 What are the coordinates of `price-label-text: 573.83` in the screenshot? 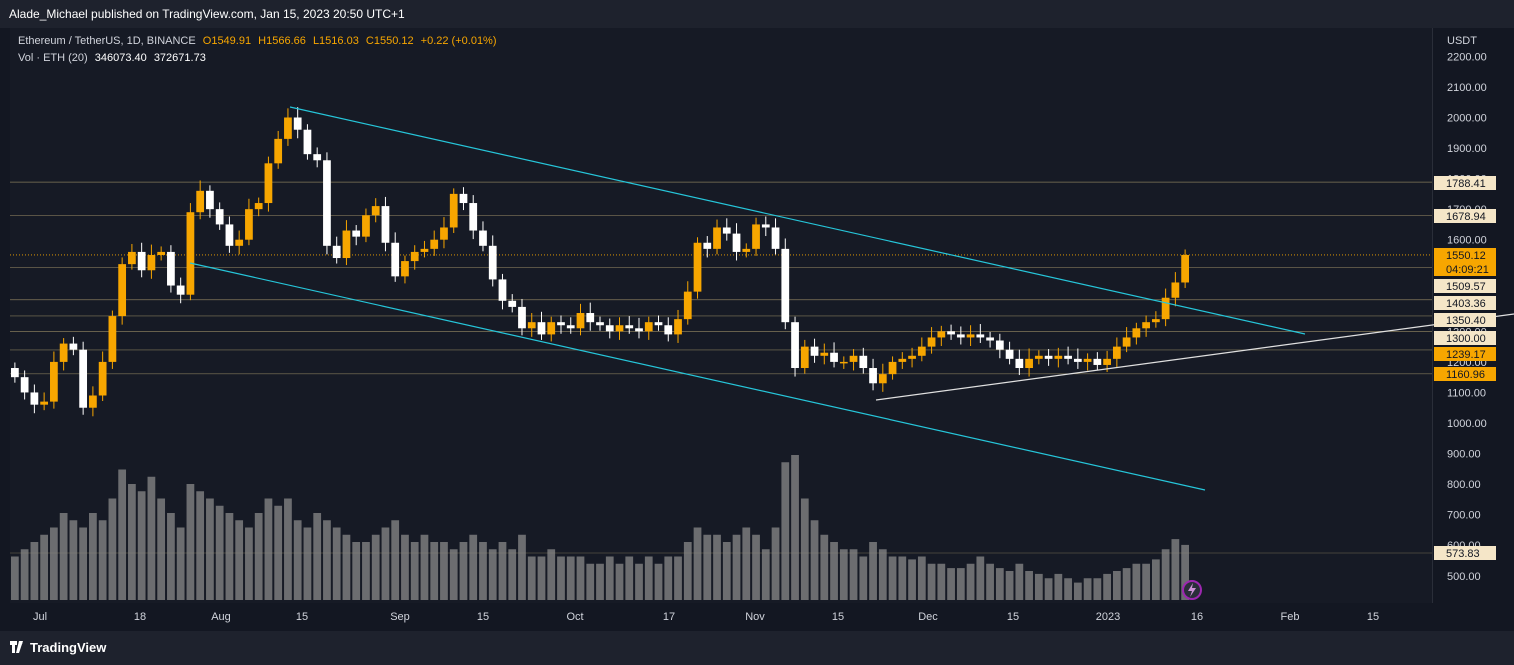 It's located at (1463, 554).